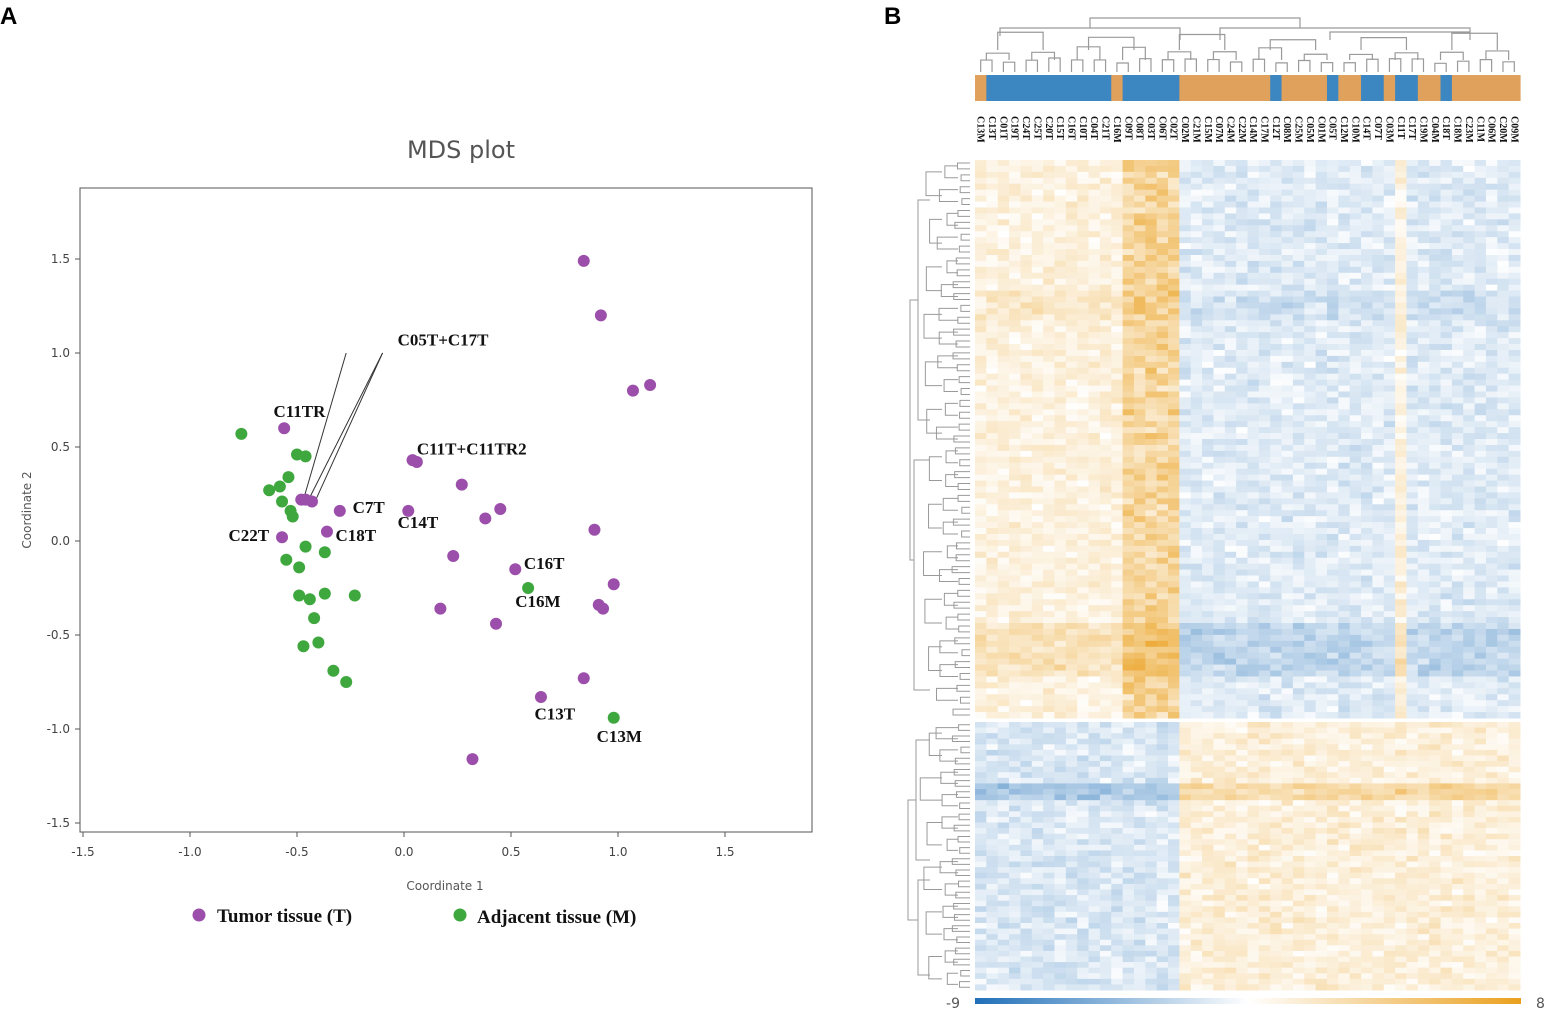  I want to click on row-dendrogram-lines, so click(938, 575).